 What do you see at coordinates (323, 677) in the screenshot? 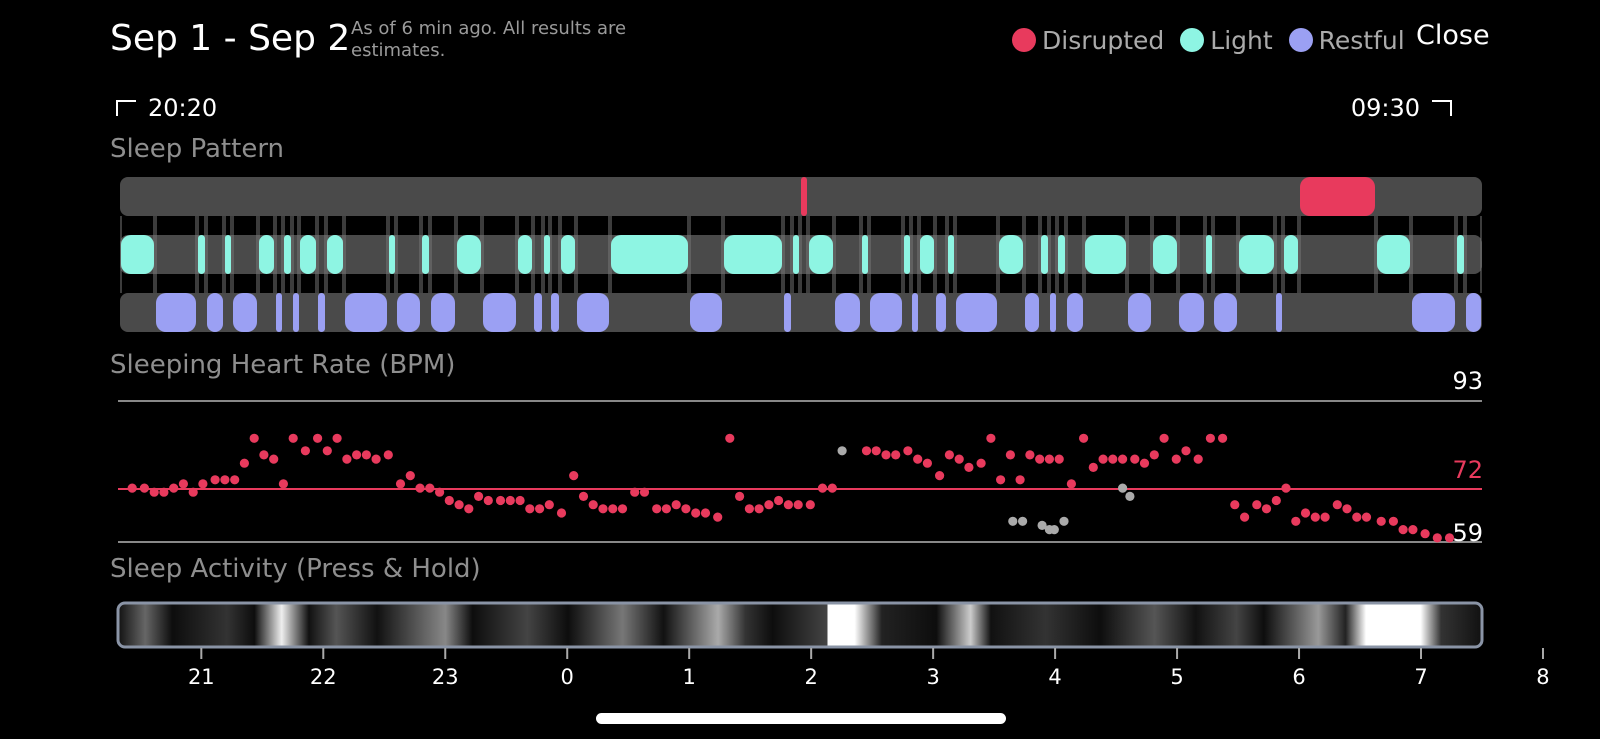
I see `hour-tick-label: 22` at bounding box center [323, 677].